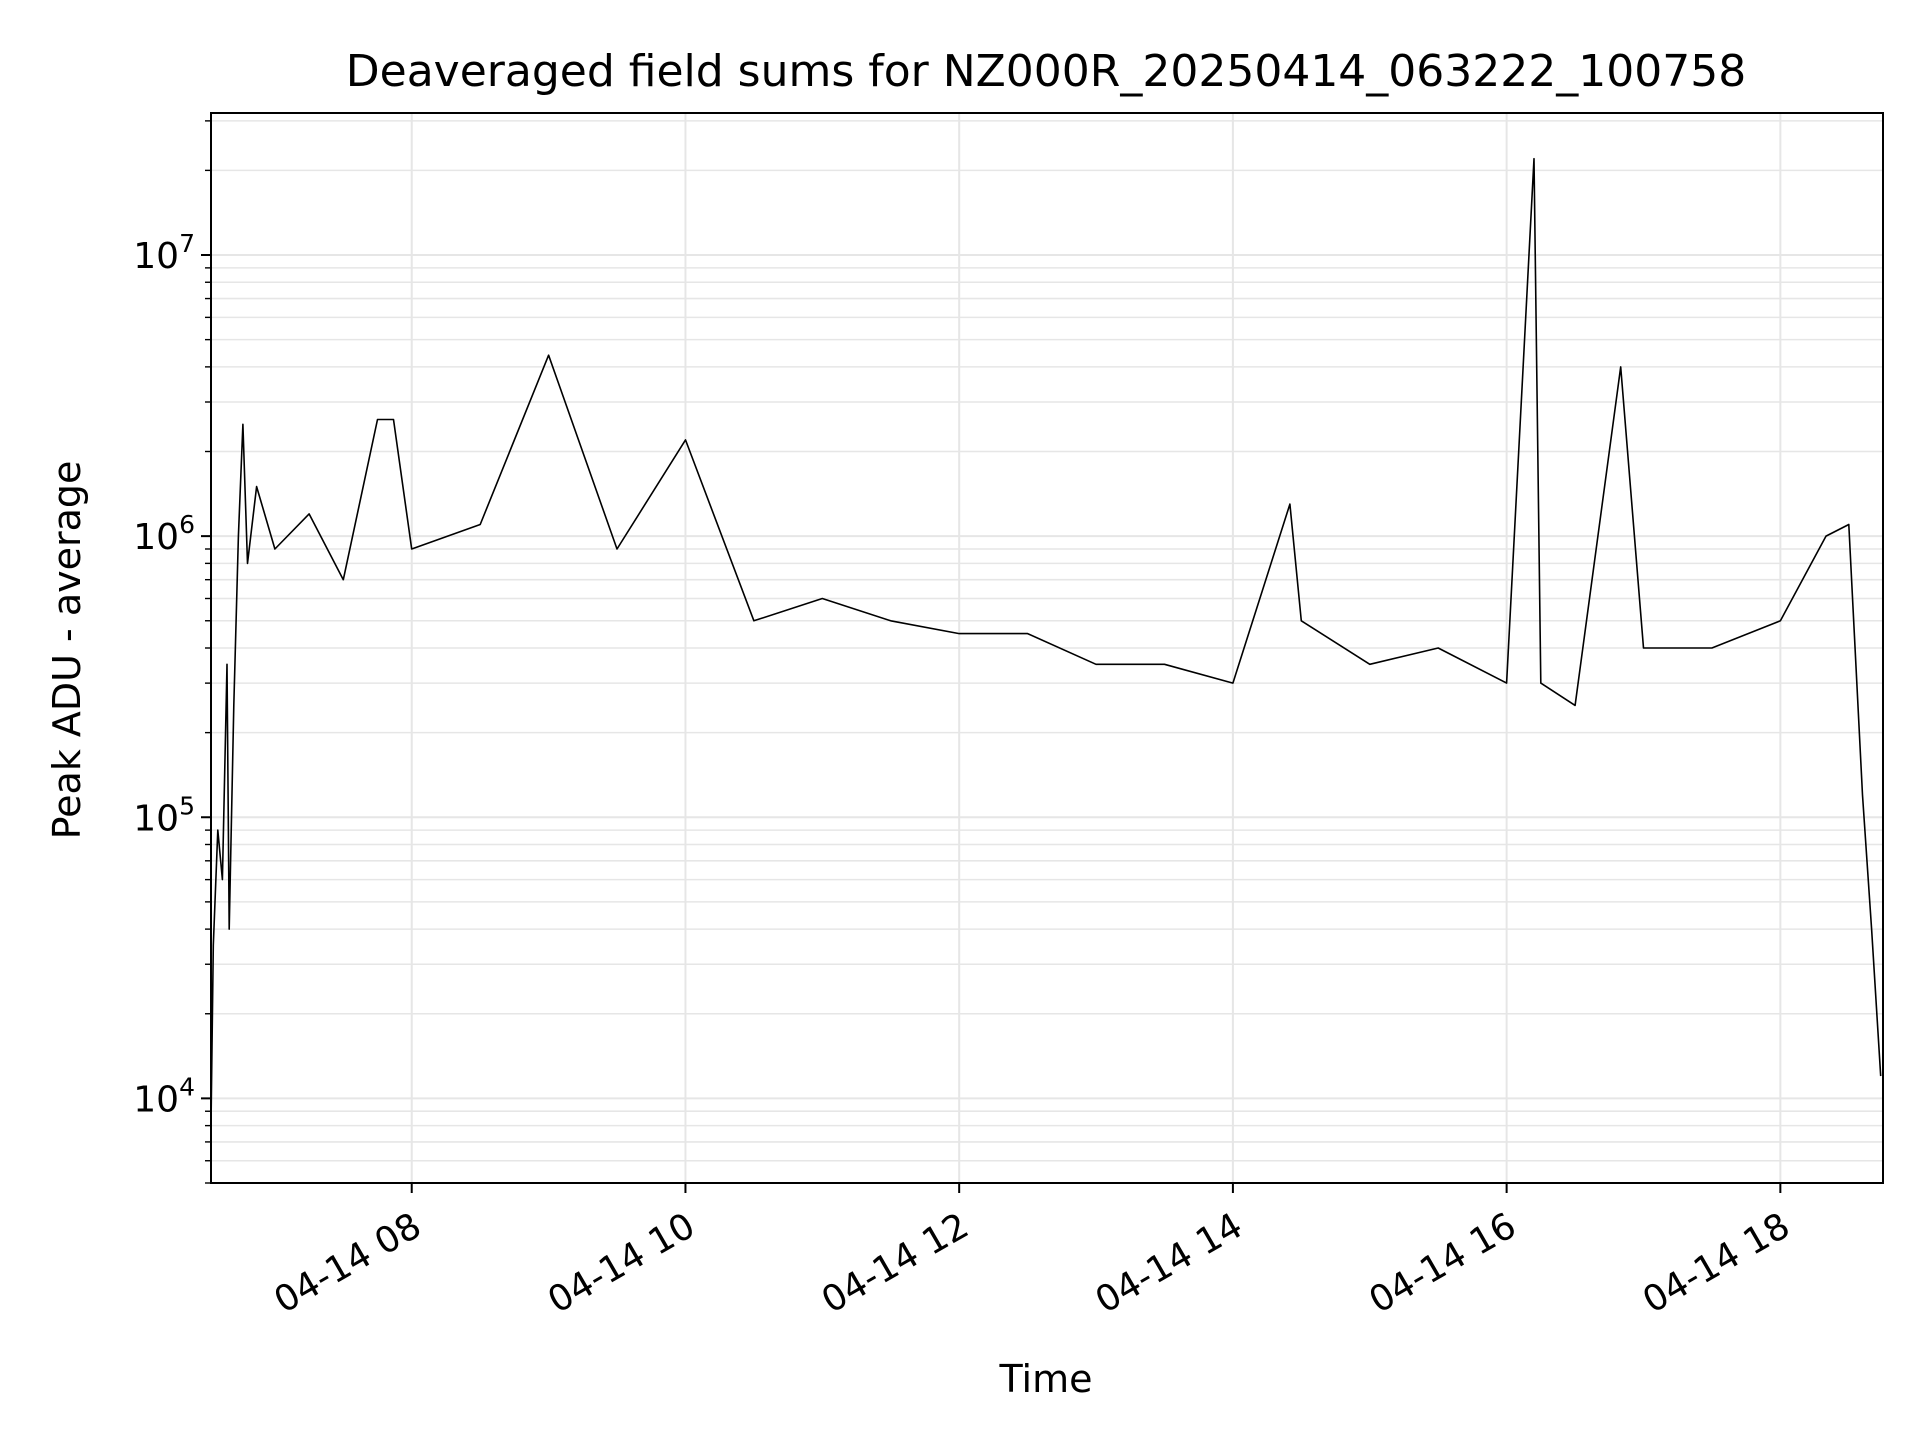  Describe the element at coordinates (67, 650) in the screenshot. I see `y-axis-label: Peak ADU - average` at that location.